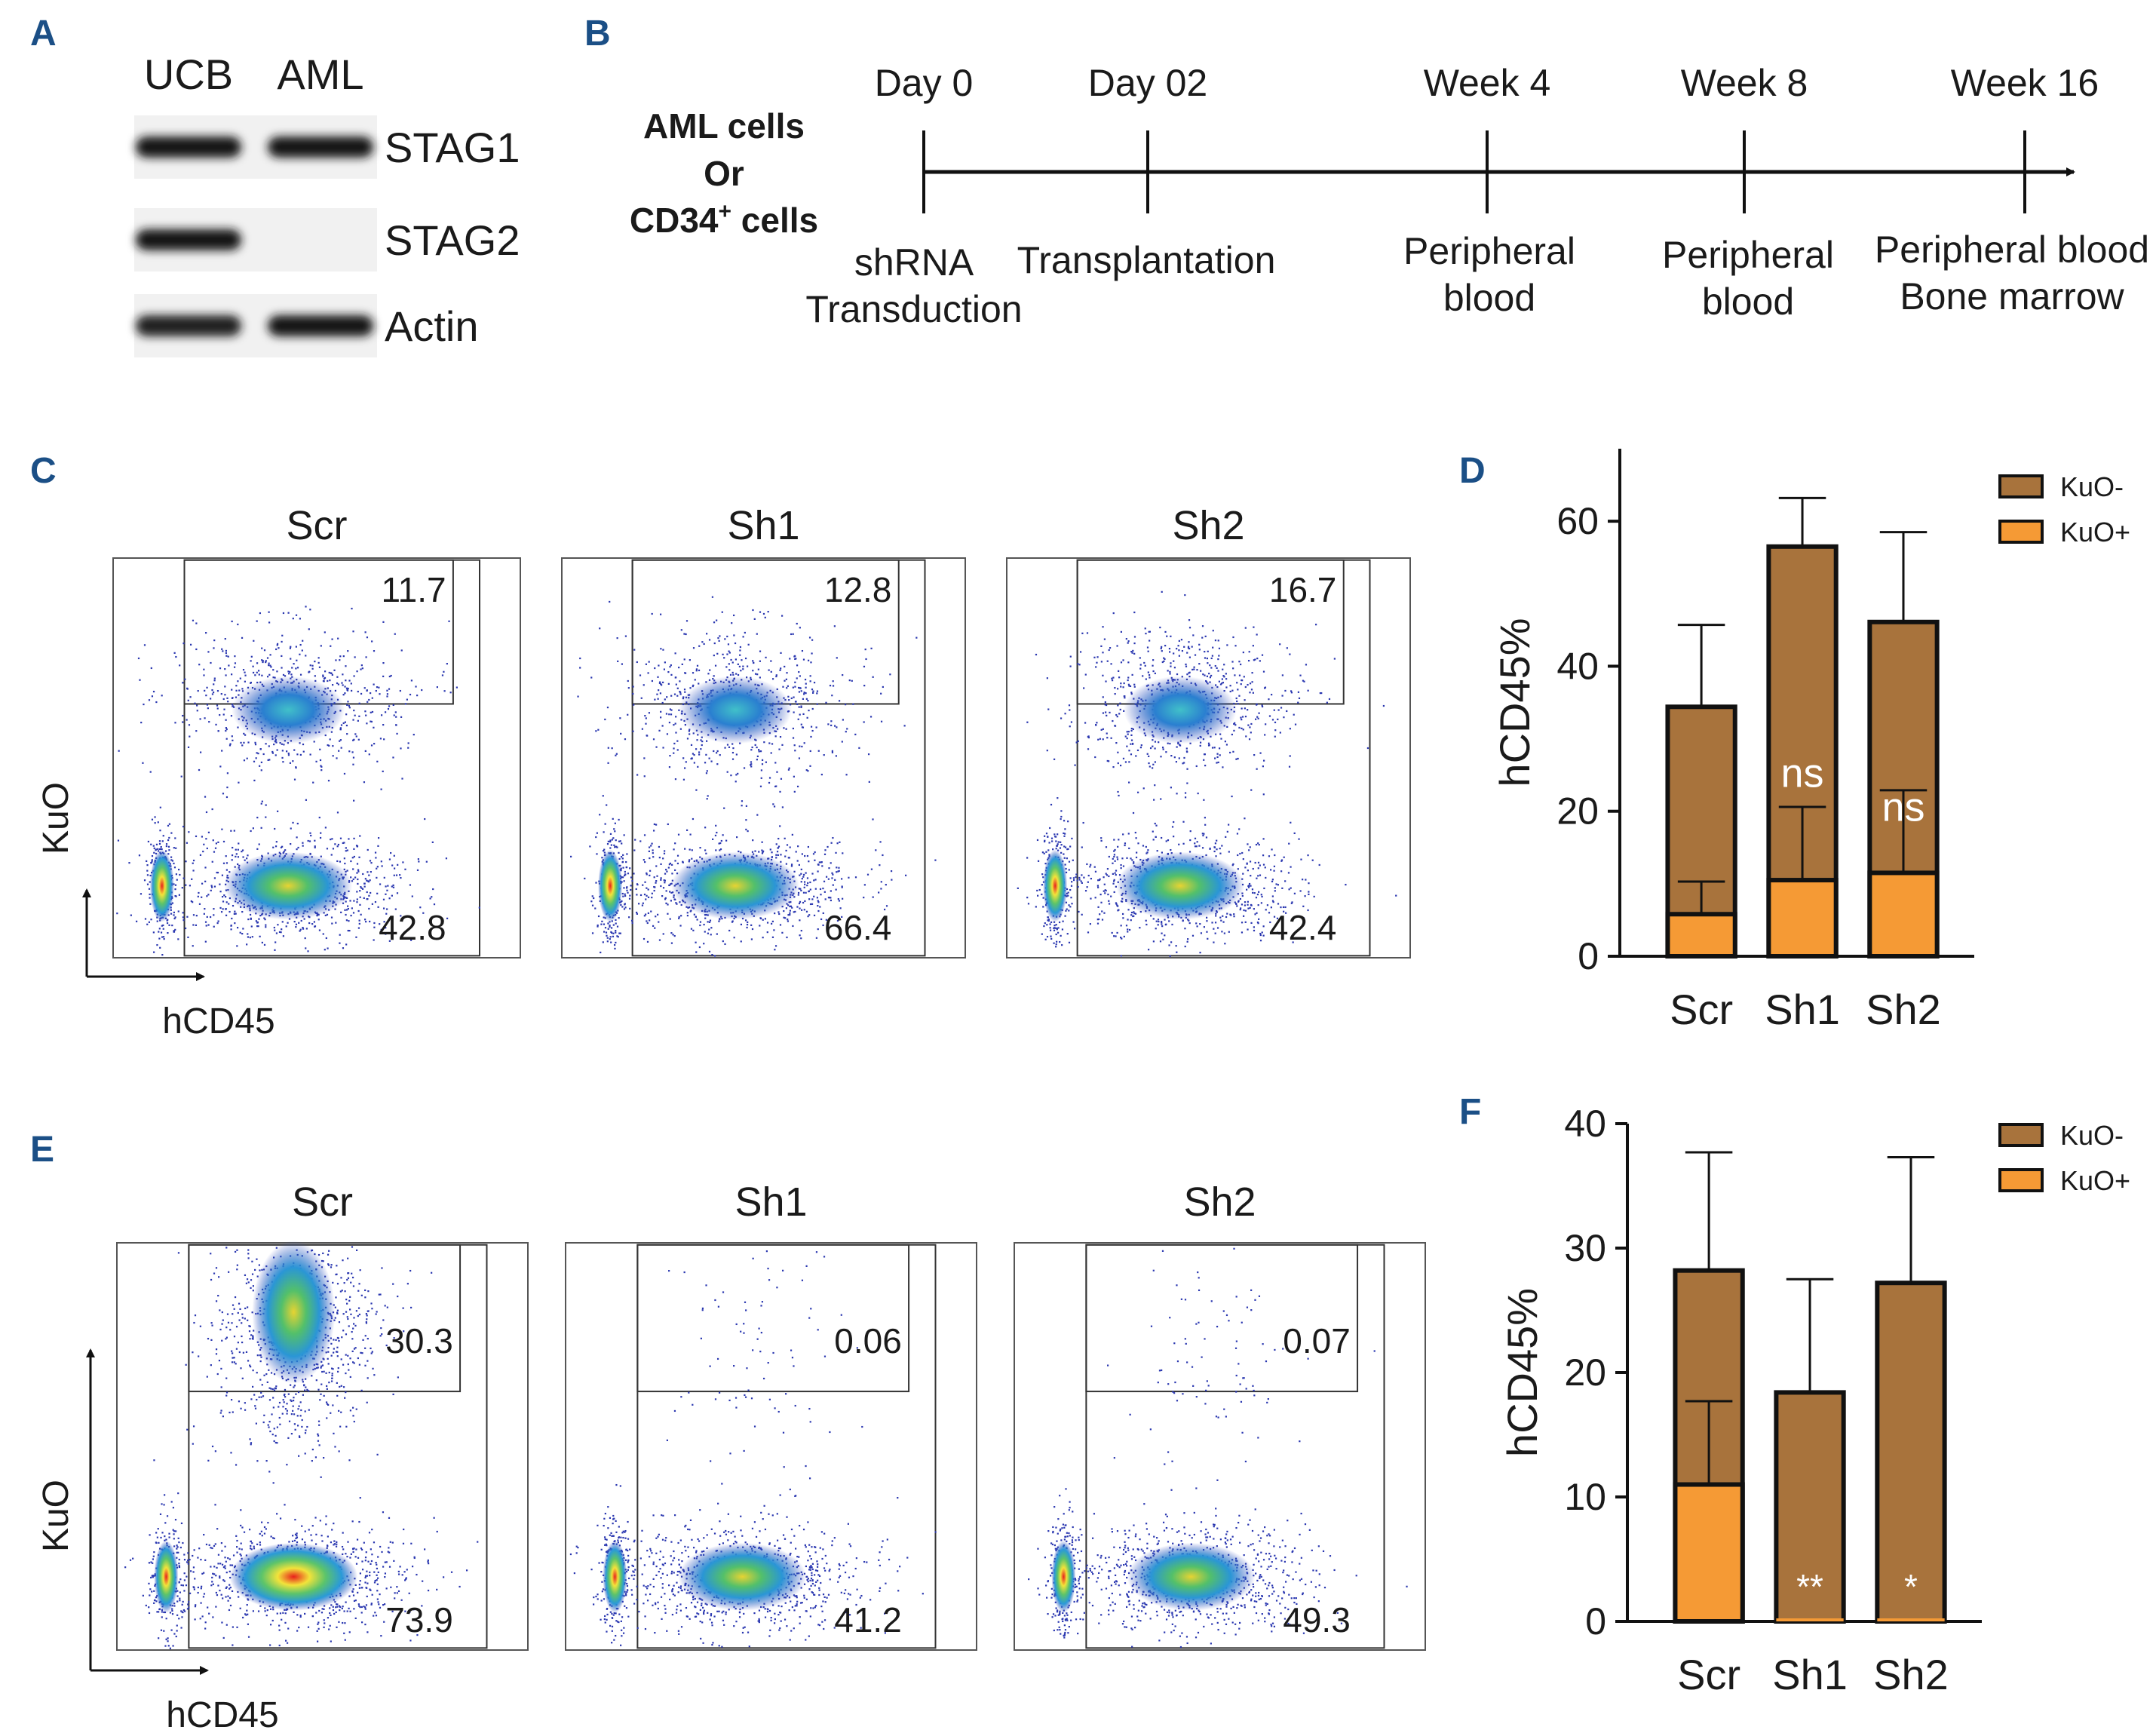 The height and width of the screenshot is (1733, 2156). What do you see at coordinates (1488, 83) in the screenshot?
I see `event-time-2: Week 4` at bounding box center [1488, 83].